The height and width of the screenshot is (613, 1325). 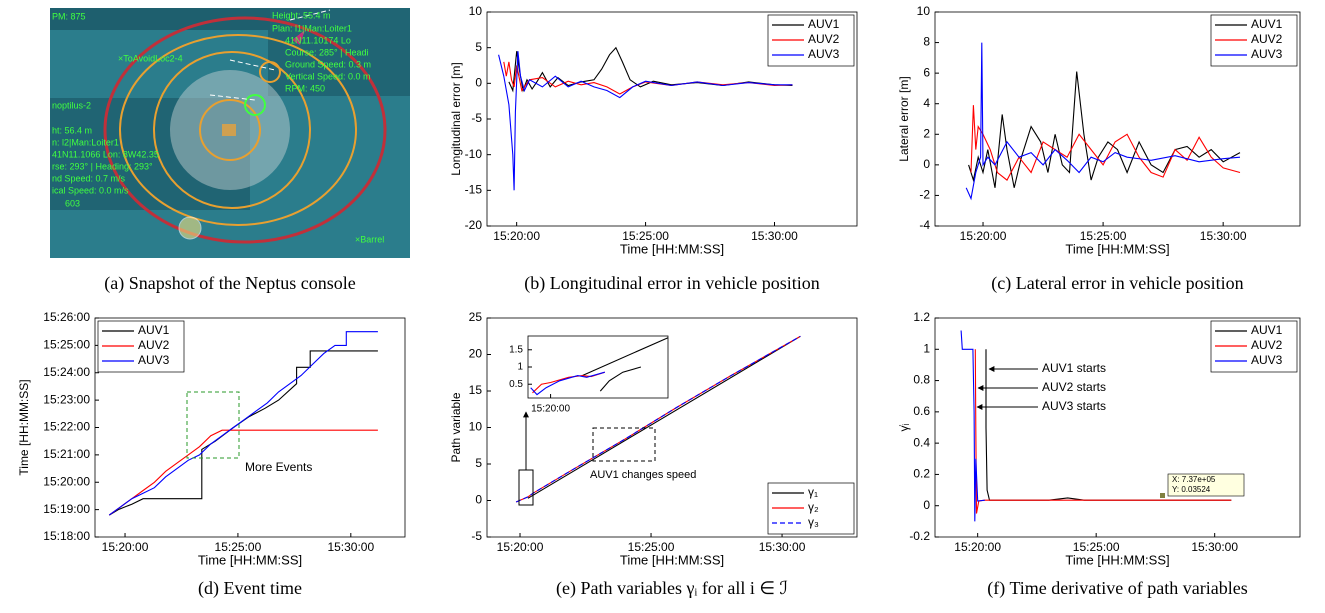 I want to click on vehicle-icon, so click(x=229, y=130).